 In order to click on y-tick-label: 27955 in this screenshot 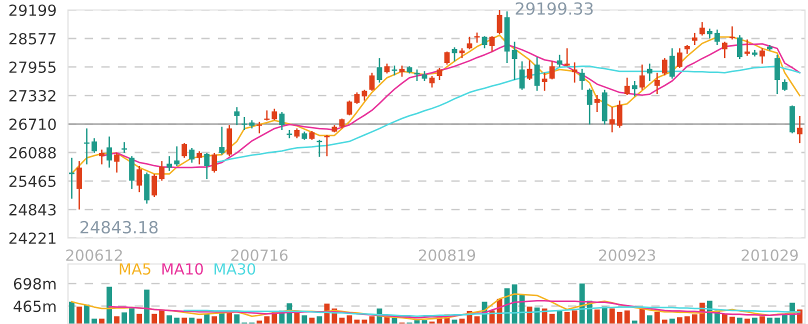, I will do `click(32, 67)`.